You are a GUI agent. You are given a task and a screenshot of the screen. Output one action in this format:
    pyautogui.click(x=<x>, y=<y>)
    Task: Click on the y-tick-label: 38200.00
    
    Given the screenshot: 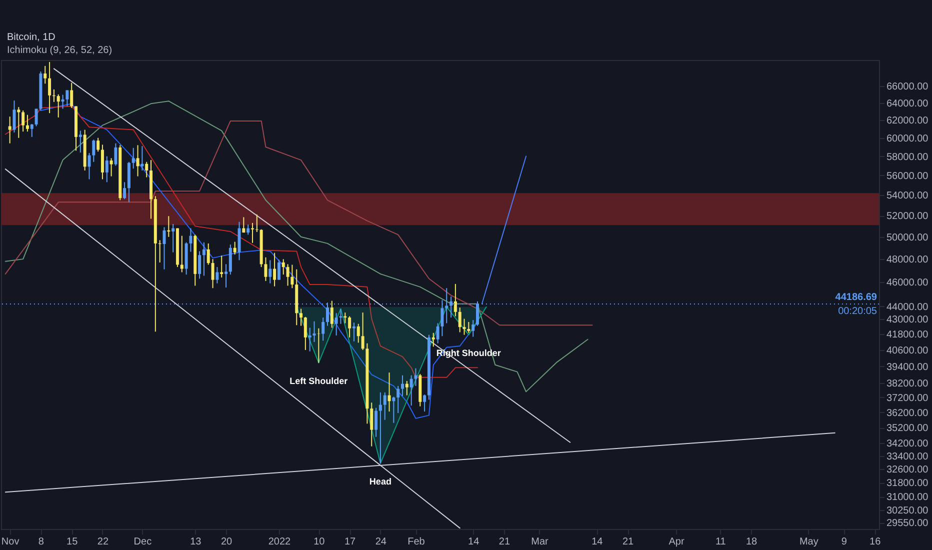 What is the action you would take?
    pyautogui.click(x=907, y=384)
    